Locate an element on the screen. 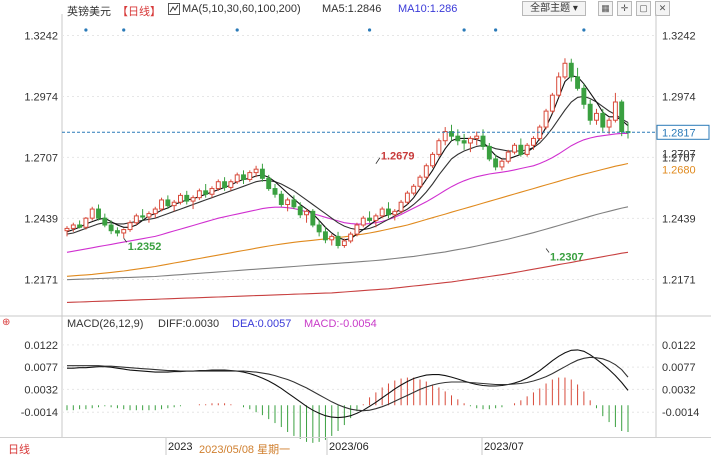 Image resolution: width=711 pixels, height=455 pixels. price-tick-left: 1.3242 is located at coordinates (41, 36).